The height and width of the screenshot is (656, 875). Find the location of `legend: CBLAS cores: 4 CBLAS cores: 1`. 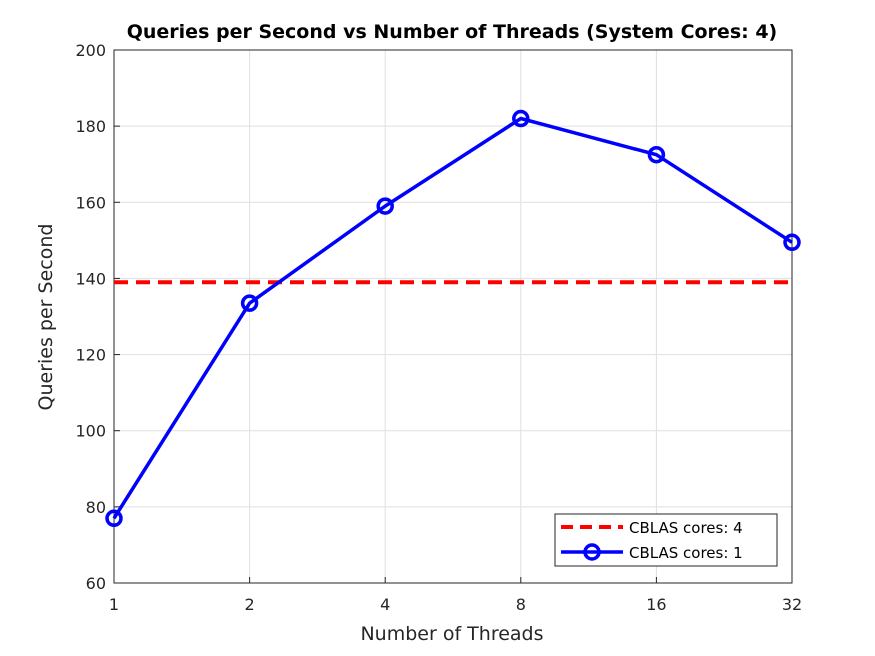

legend: CBLAS cores: 4 CBLAS cores: 1 is located at coordinates (666, 540).